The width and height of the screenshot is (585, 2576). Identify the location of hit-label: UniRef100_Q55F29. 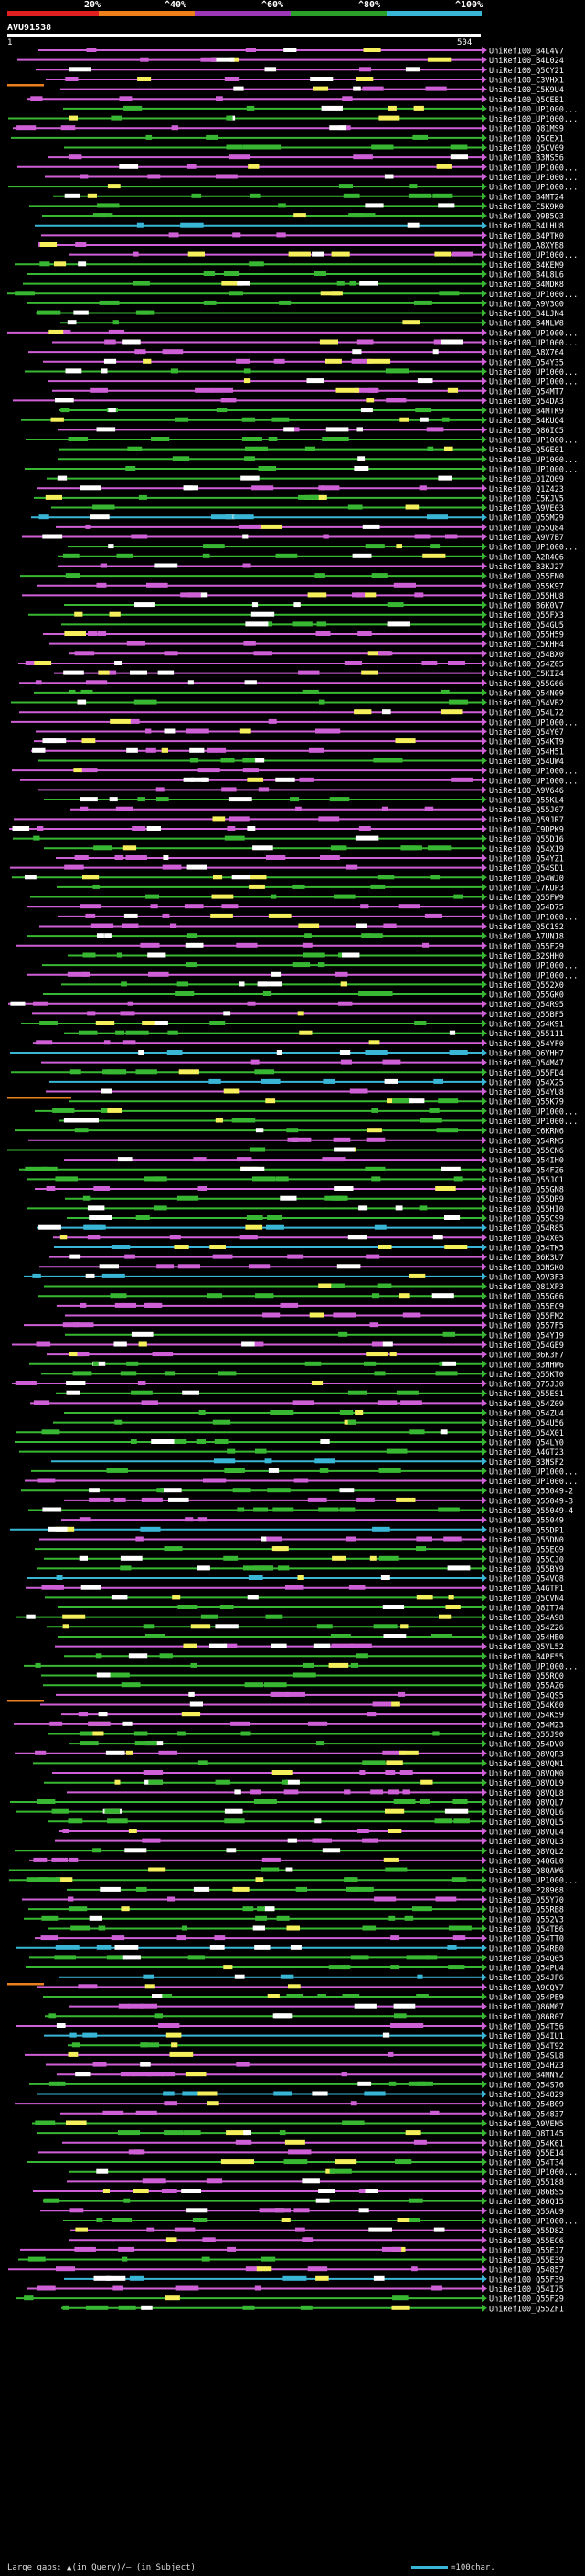
(527, 2300).